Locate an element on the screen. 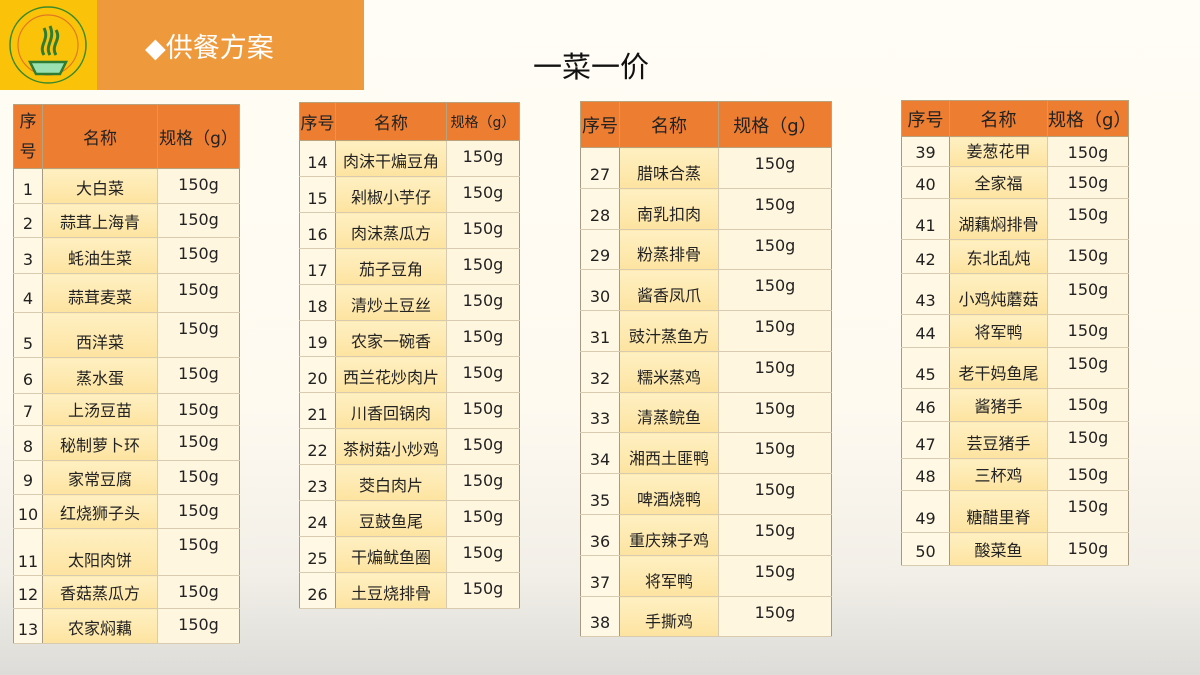 This screenshot has height=675, width=1200. dish-name: 豉汁蒸鱼方 is located at coordinates (669, 331).